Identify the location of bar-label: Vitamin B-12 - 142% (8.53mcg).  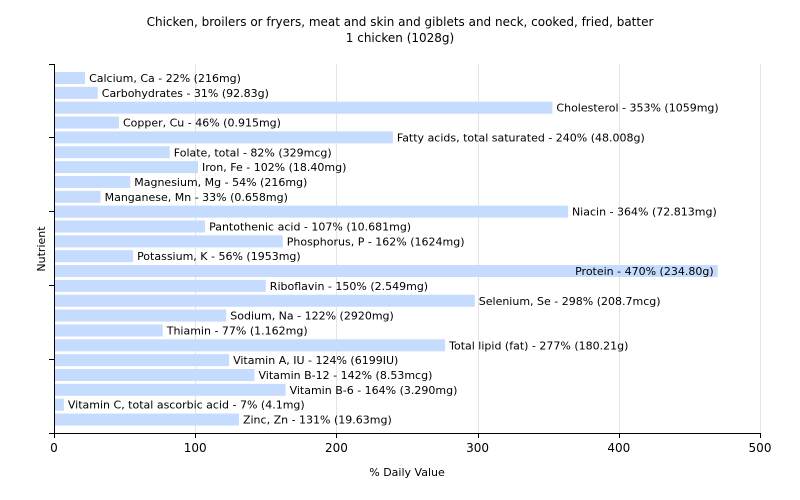
(346, 375).